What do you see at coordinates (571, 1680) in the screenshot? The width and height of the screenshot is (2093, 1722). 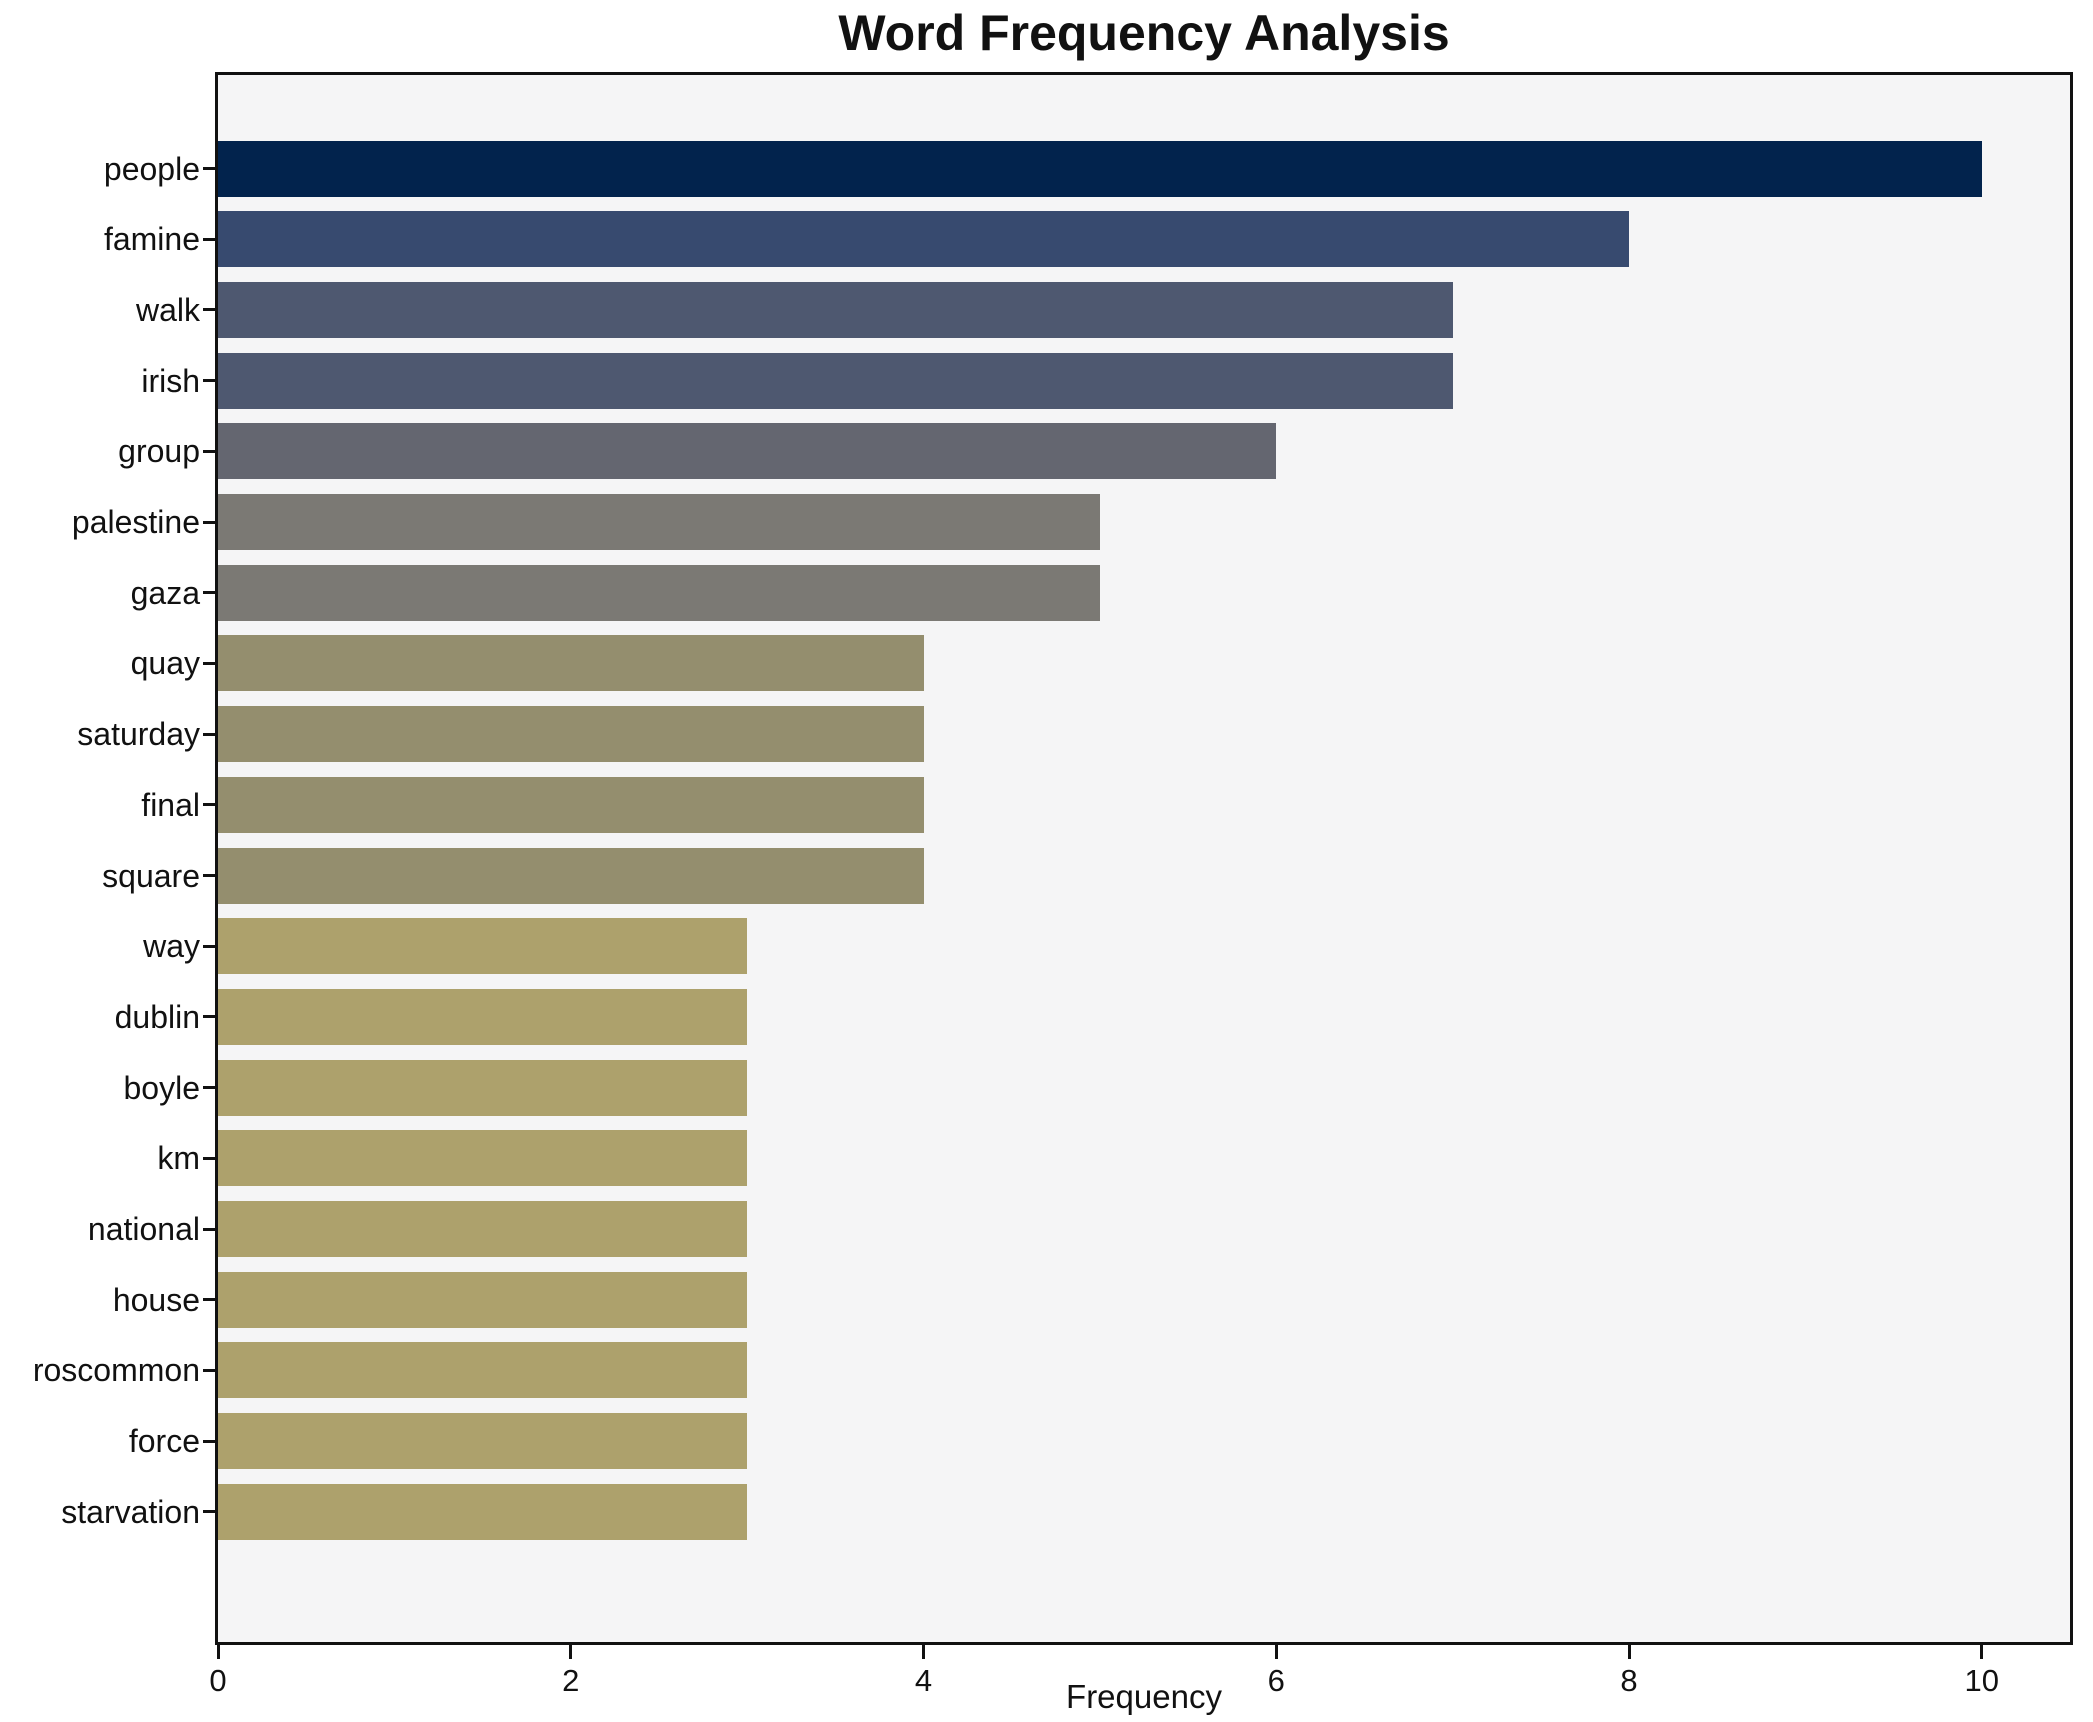 I see `x-tick-label: 2` at bounding box center [571, 1680].